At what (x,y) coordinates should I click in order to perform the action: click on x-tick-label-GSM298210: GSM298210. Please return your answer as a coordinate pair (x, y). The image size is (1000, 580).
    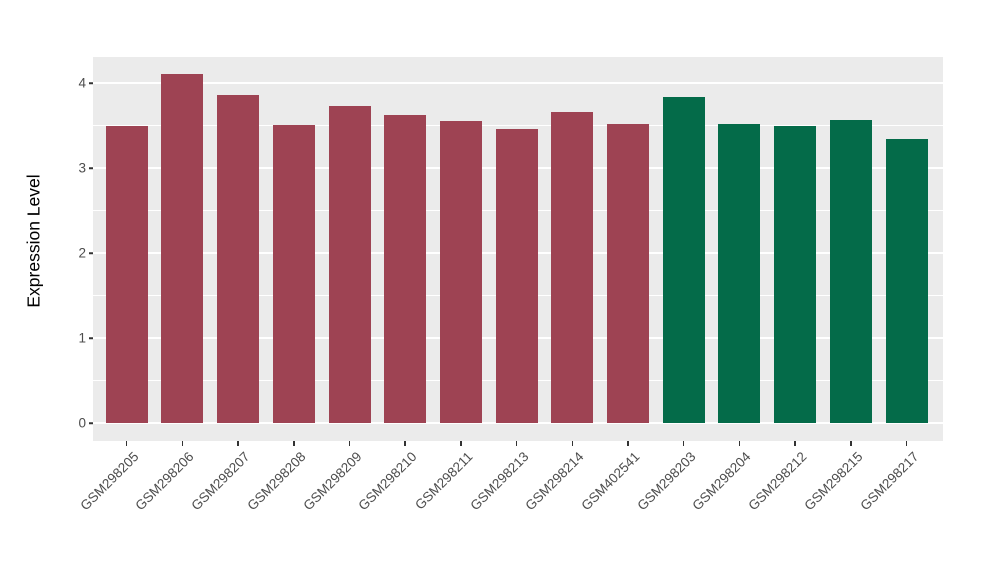
    Looking at the image, I should click on (387, 481).